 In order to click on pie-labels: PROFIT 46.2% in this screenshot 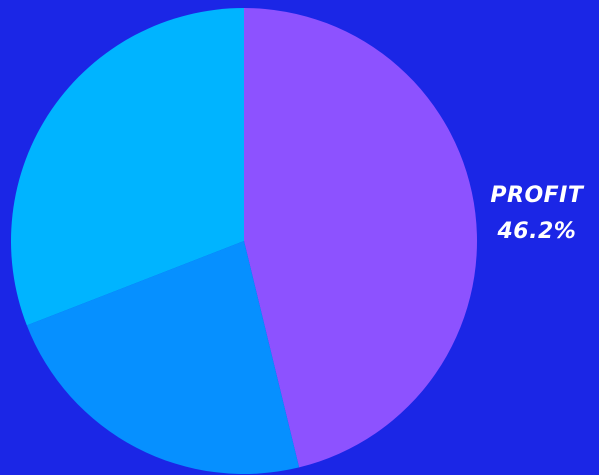, I will do `click(537, 213)`.